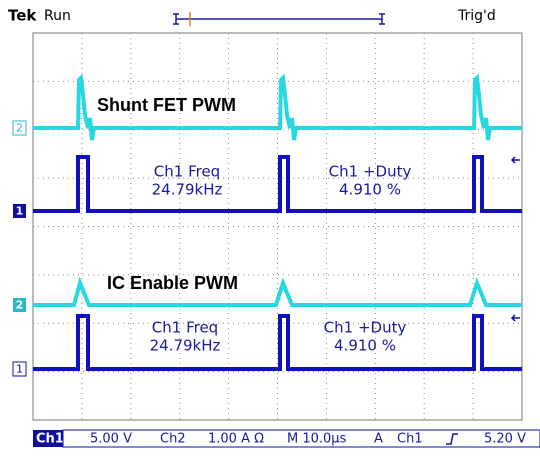  Describe the element at coordinates (476, 16) in the screenshot. I see `trigger-state: Trig'd` at that location.